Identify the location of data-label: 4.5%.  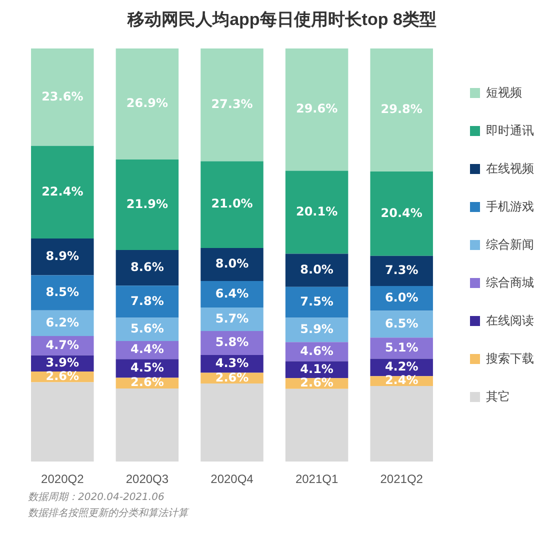
(147, 367).